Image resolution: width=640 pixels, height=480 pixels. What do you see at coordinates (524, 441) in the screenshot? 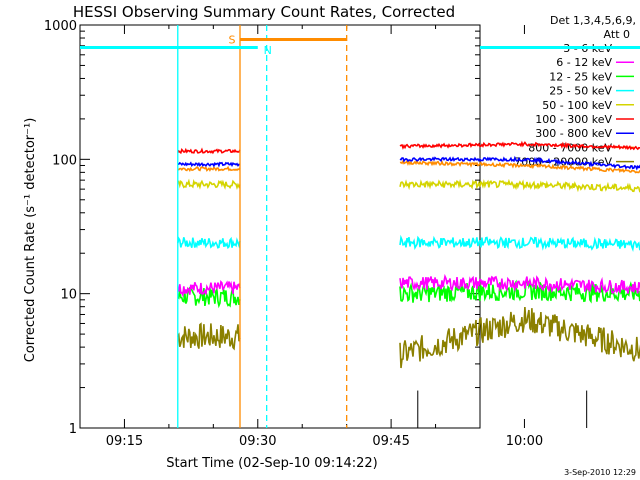
I see `x-tick-label: 10:00` at bounding box center [524, 441].